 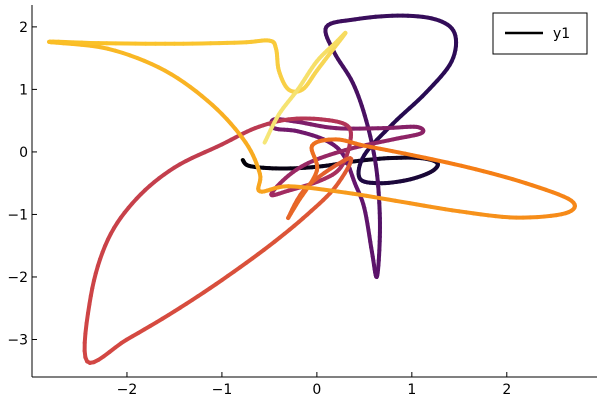 What do you see at coordinates (411, 390) in the screenshot?
I see `x-tick-label: 1` at bounding box center [411, 390].